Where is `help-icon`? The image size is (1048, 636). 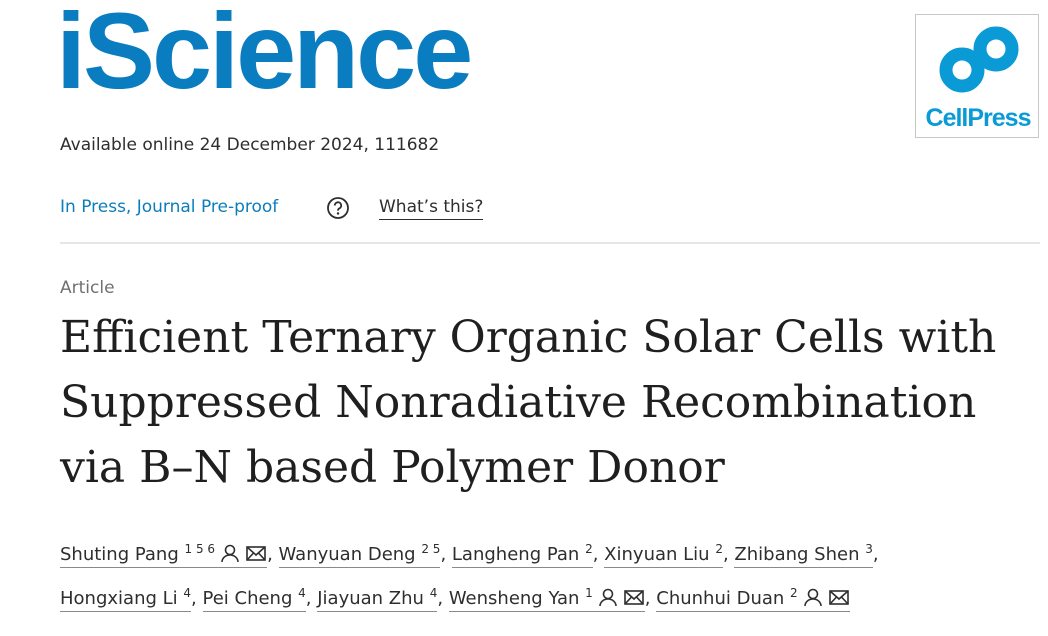
help-icon is located at coordinates (338, 208).